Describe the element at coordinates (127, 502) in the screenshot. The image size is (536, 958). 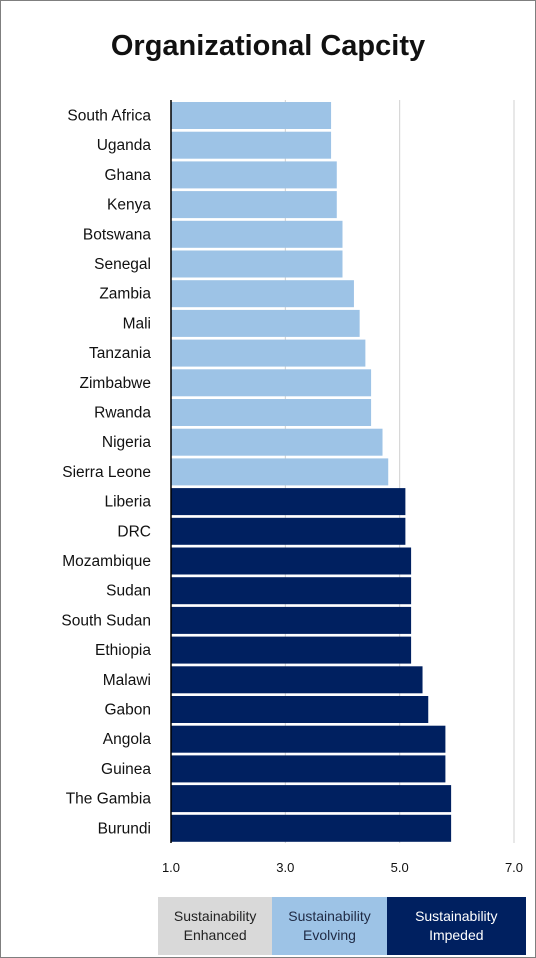
I see `category-label-liberia: Liberia` at that location.